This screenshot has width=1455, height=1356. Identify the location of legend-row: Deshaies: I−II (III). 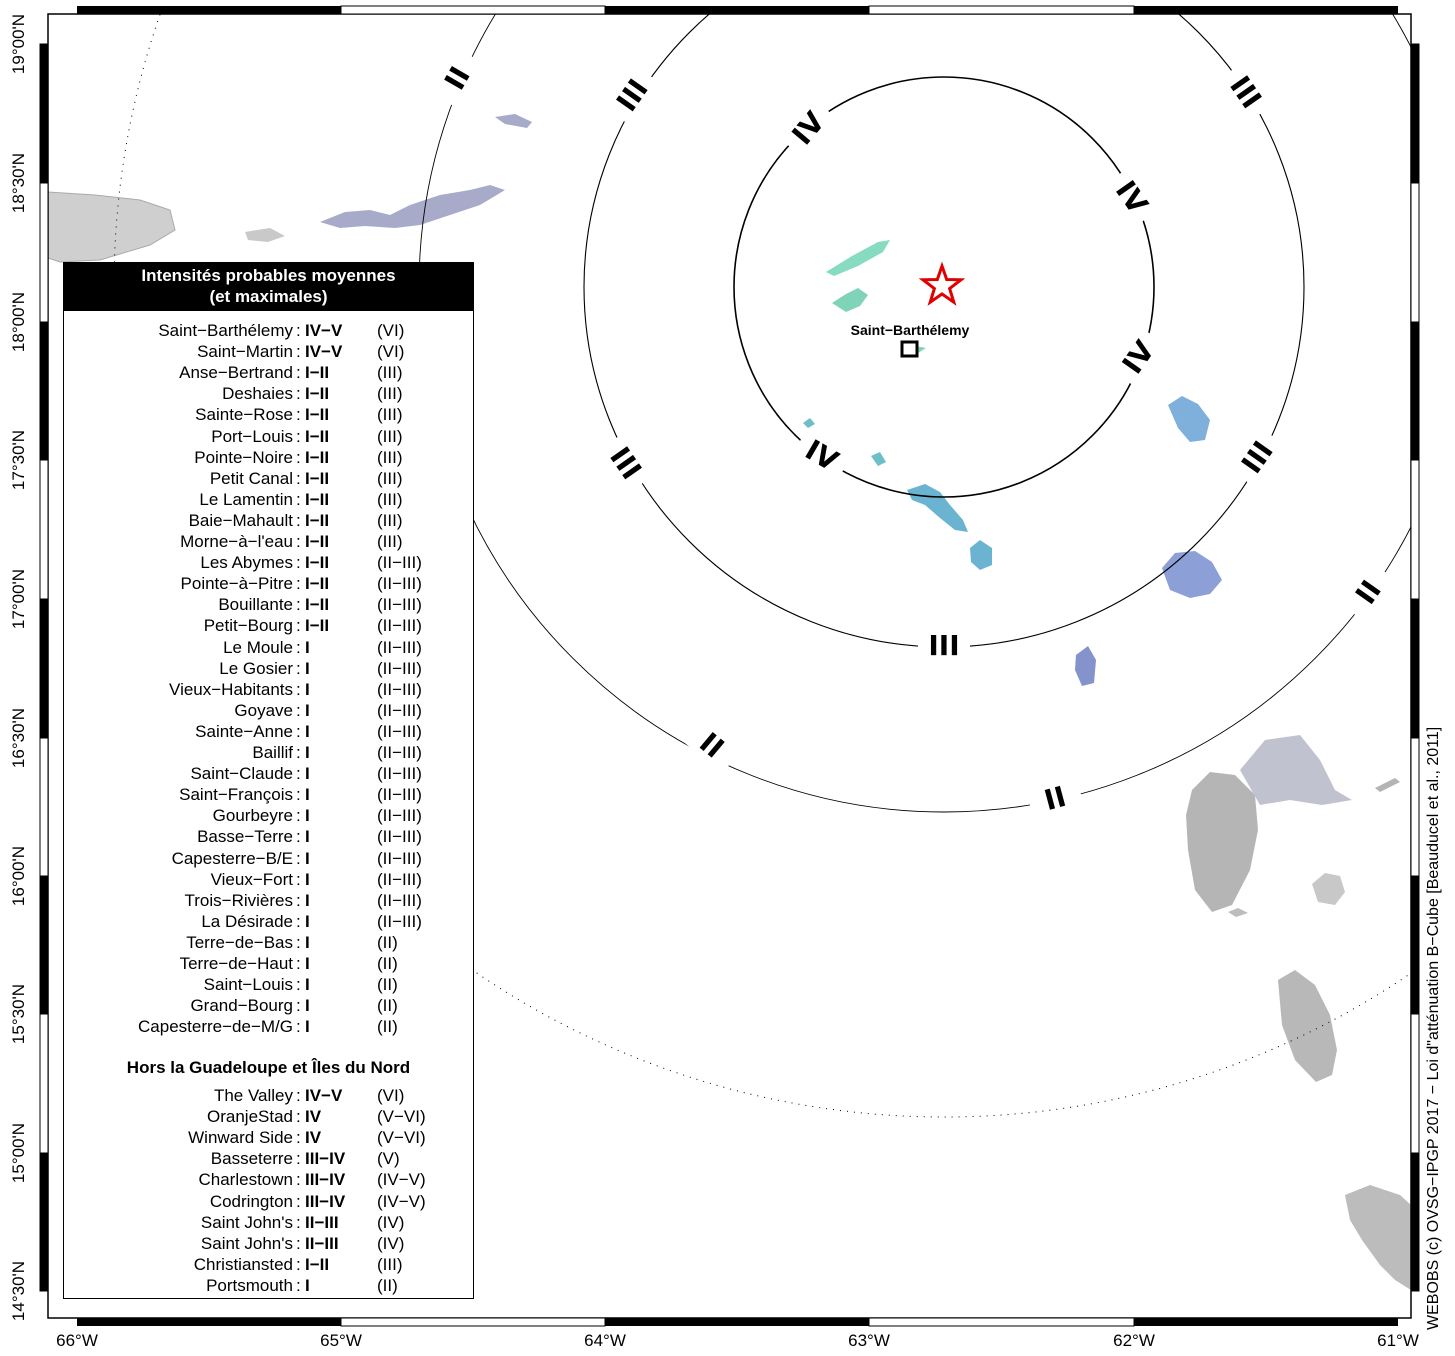
(268, 393).